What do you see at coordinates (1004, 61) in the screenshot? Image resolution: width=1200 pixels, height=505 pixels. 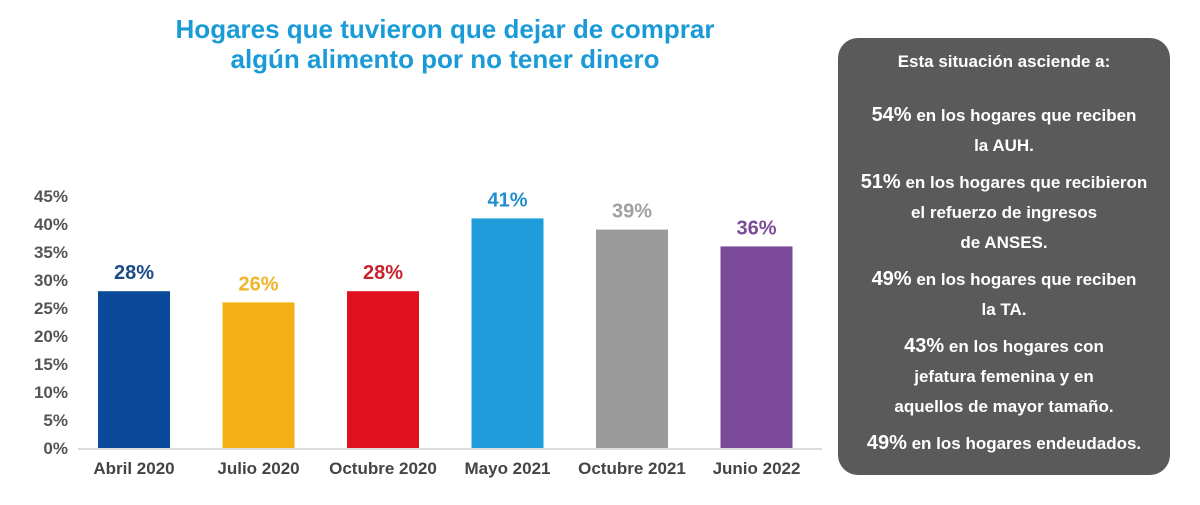 I see `panel-header: Esta situación asciende a:` at bounding box center [1004, 61].